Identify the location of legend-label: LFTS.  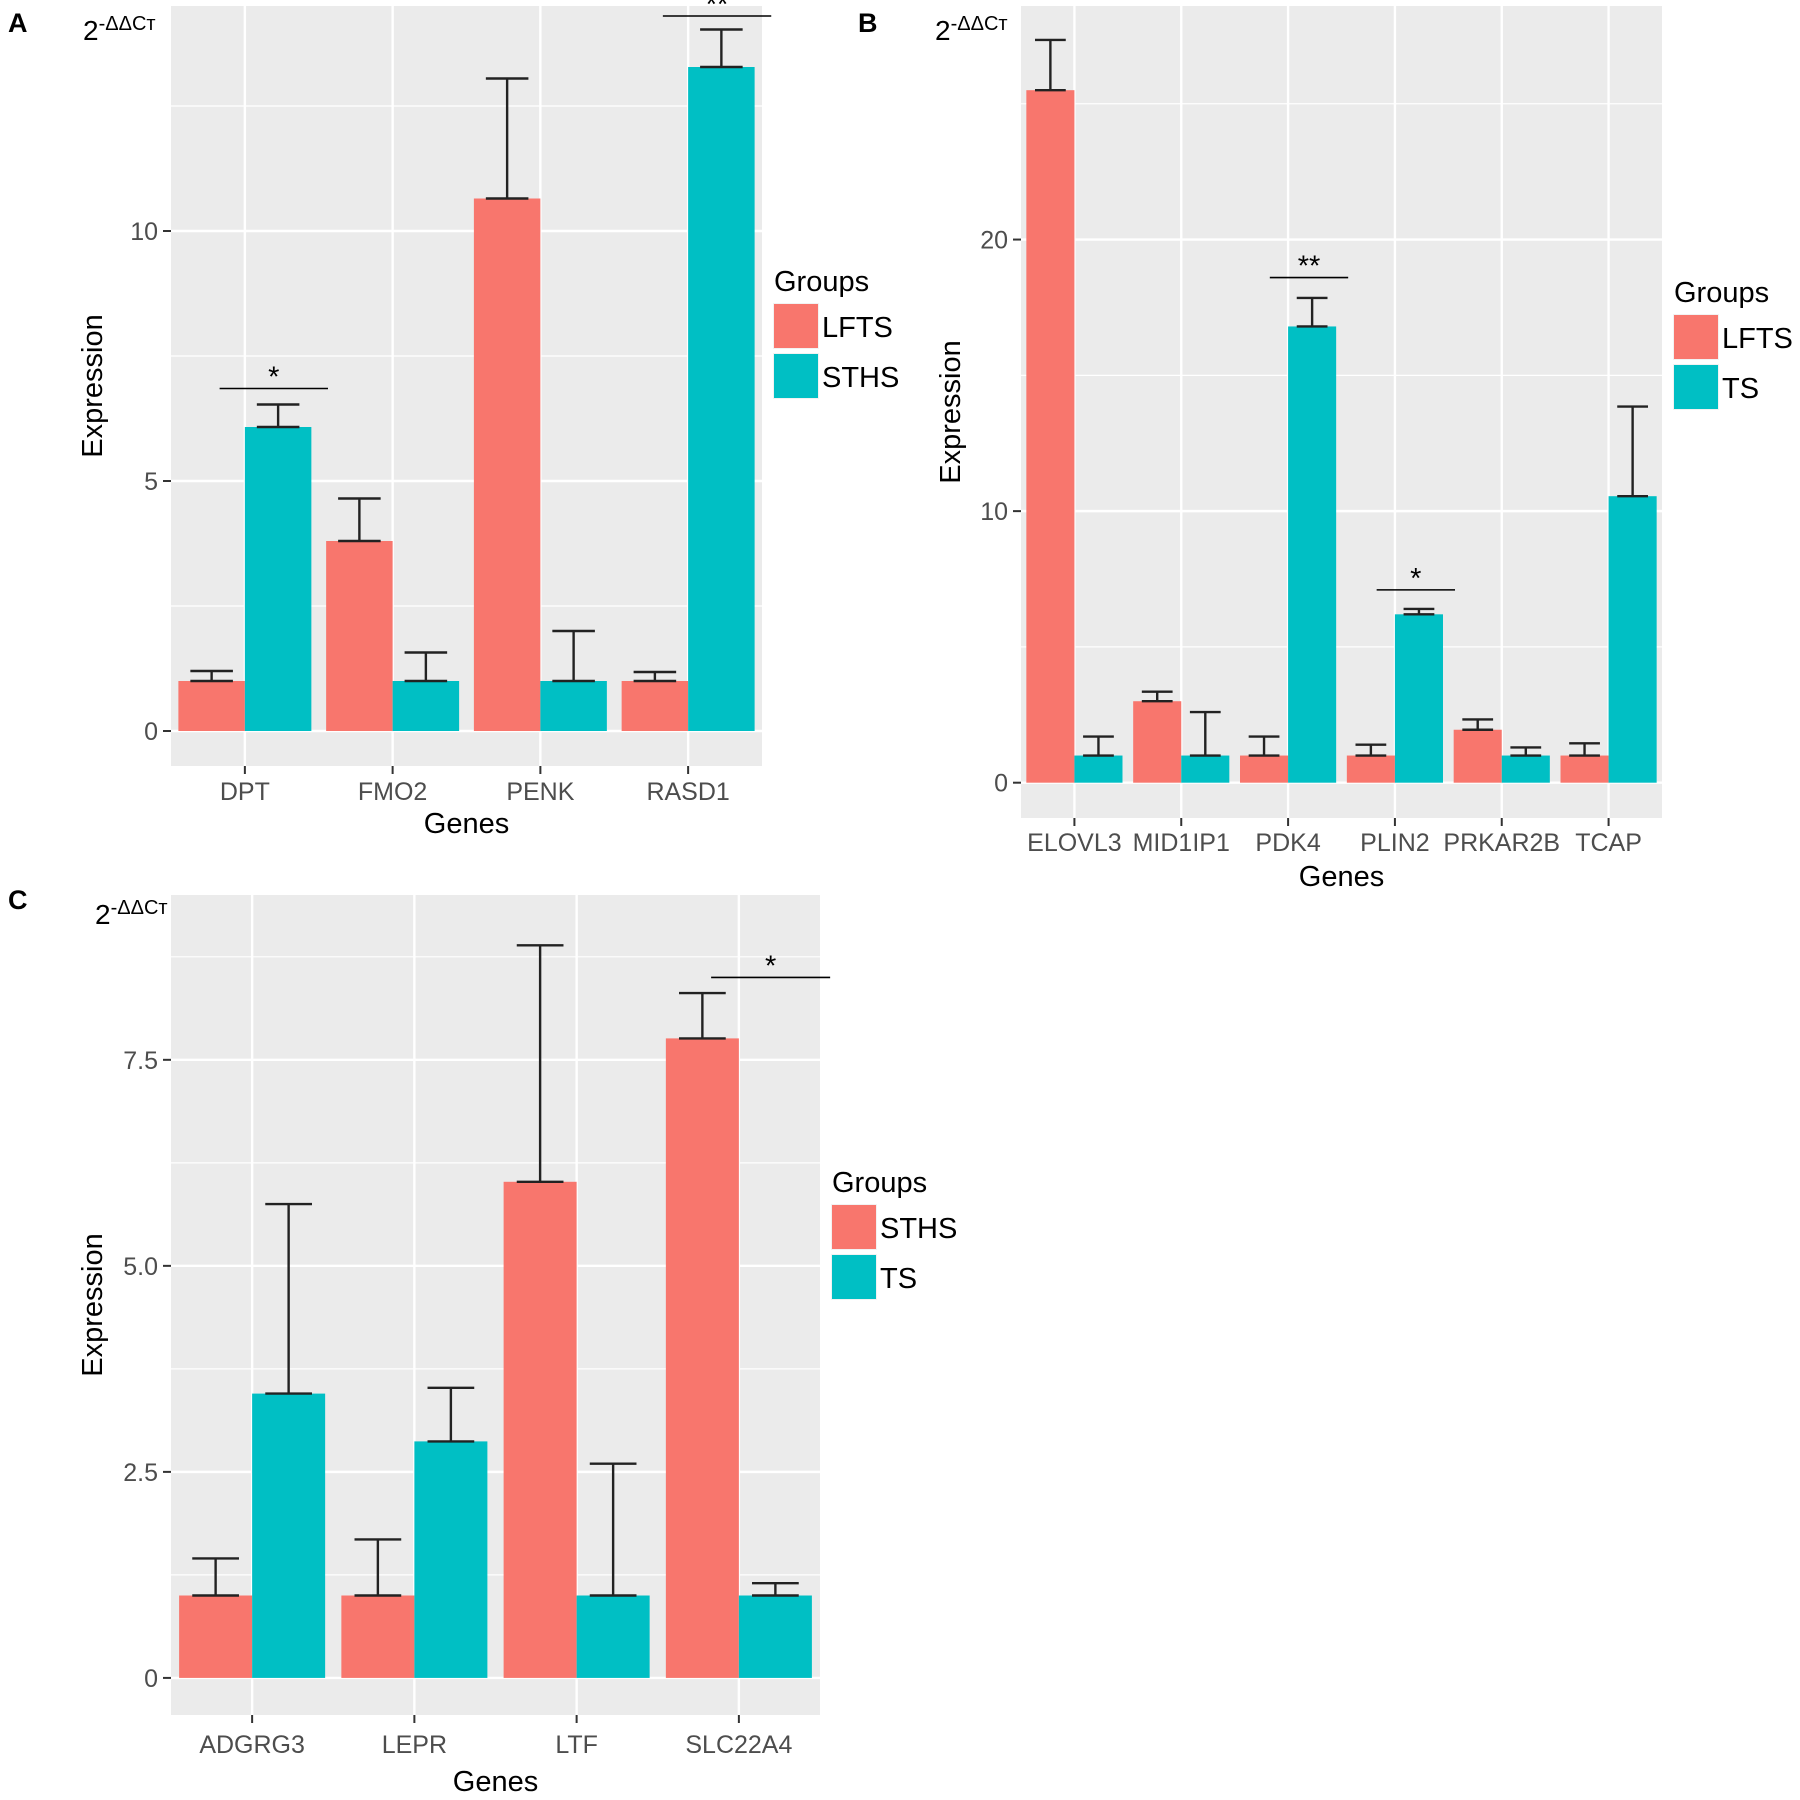
(1757, 339).